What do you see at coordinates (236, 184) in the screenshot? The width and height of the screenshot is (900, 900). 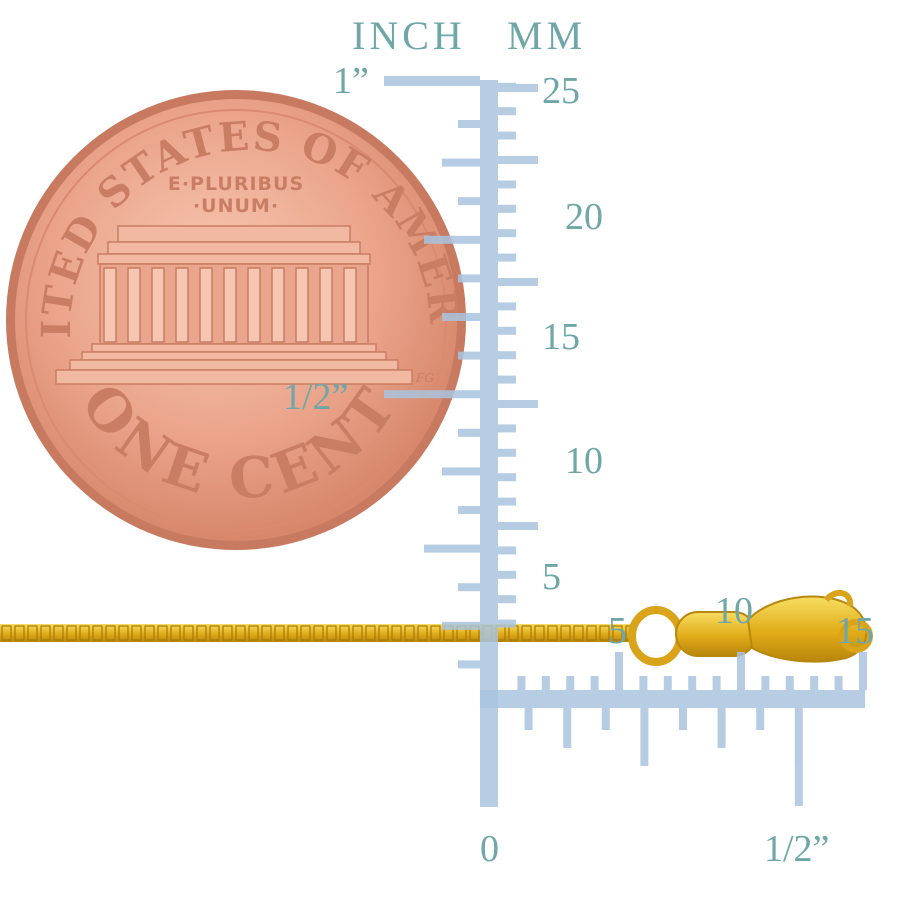 I see `coin-motto-line1: E·PLURIBUS` at bounding box center [236, 184].